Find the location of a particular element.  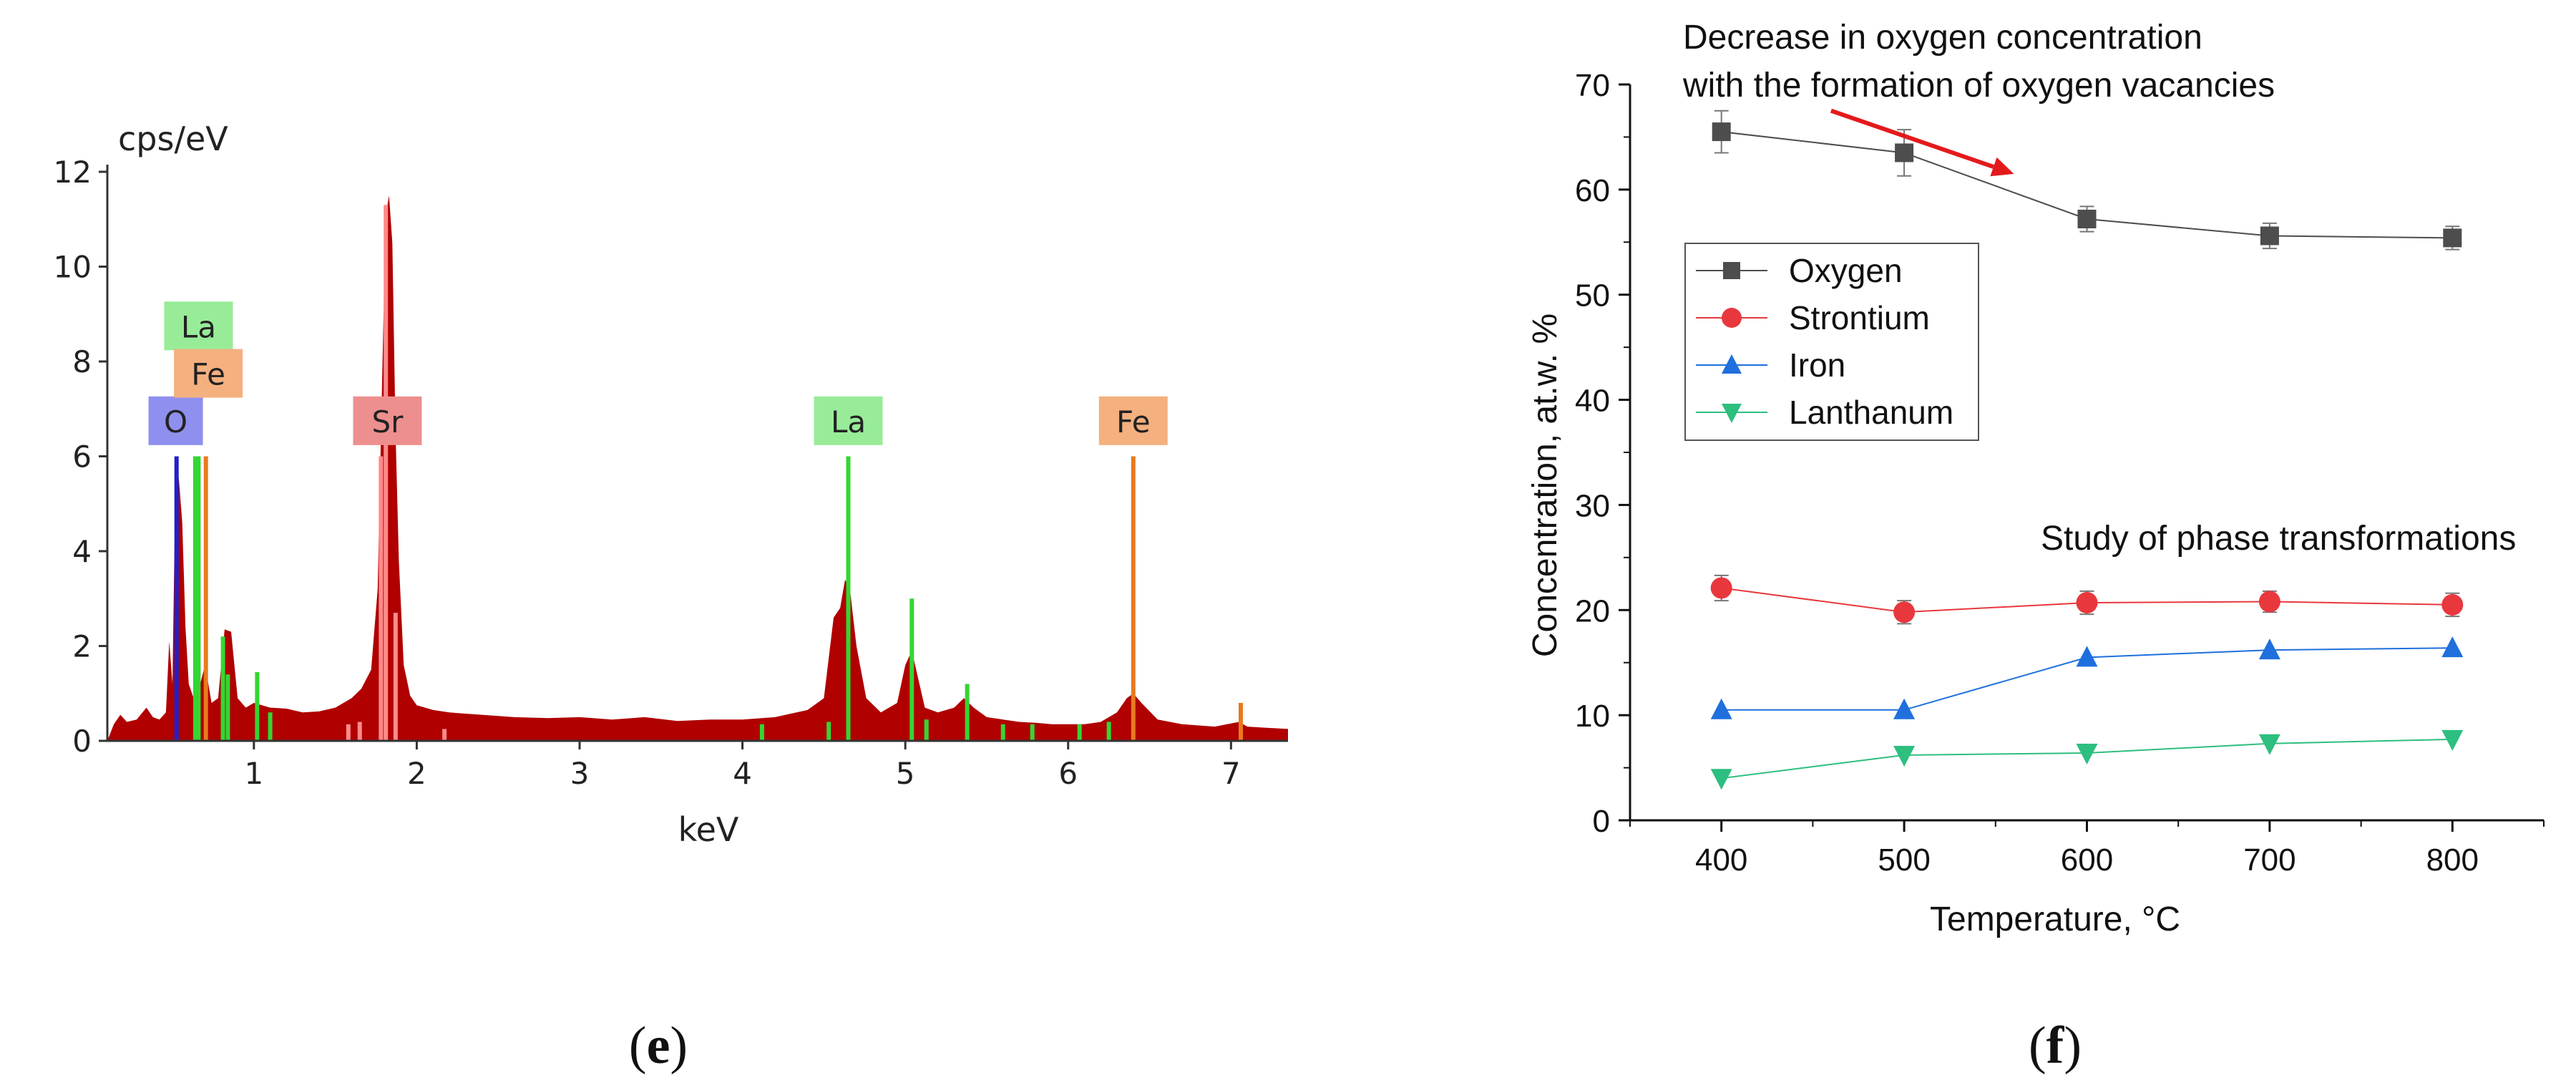

panel-caption-e: (e) is located at coordinates (658, 1045).